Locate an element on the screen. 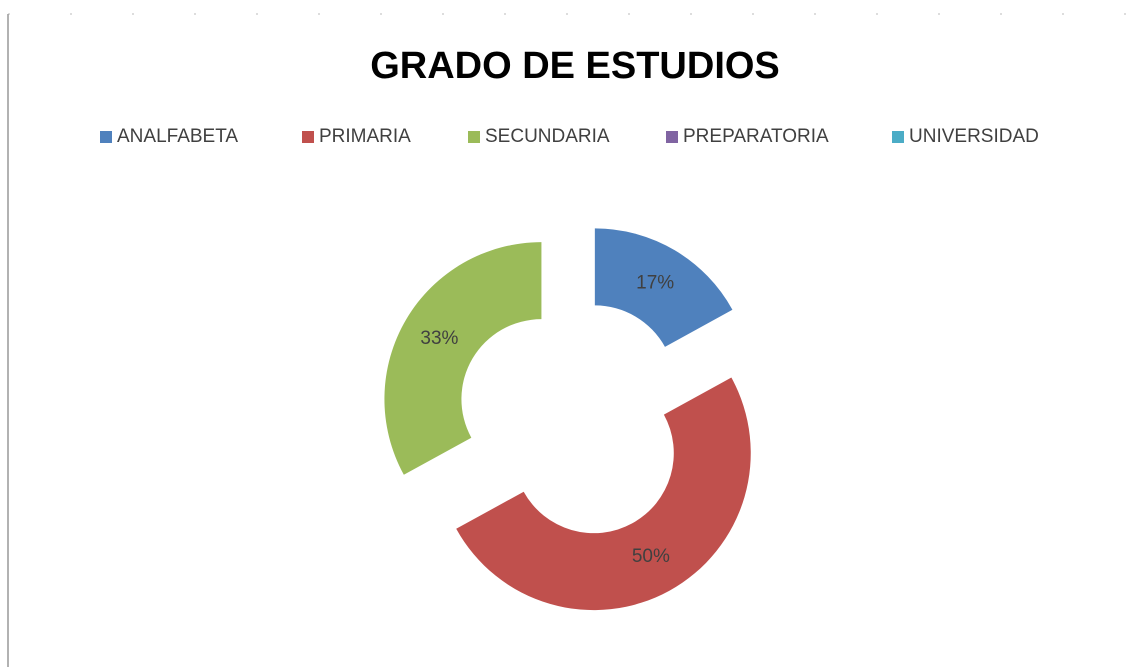 The height and width of the screenshot is (667, 1133). legend-label: ANALFABETA is located at coordinates (177, 136).